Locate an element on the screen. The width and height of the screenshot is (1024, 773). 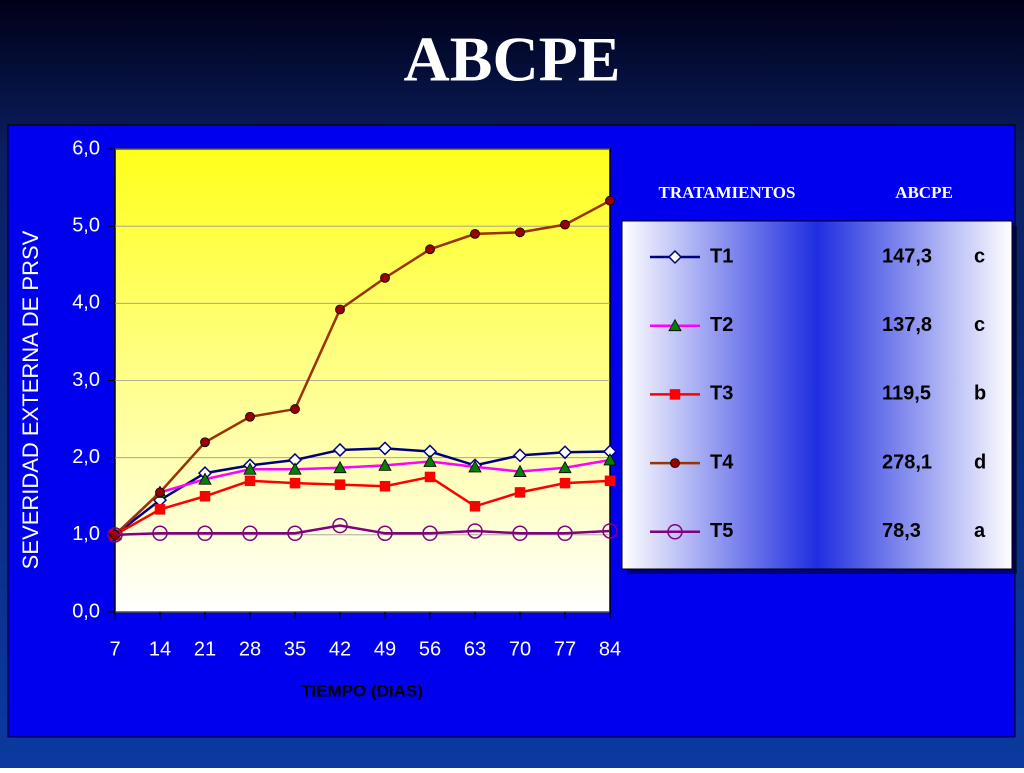
y-tick-label: 1,0 is located at coordinates (86, 534).